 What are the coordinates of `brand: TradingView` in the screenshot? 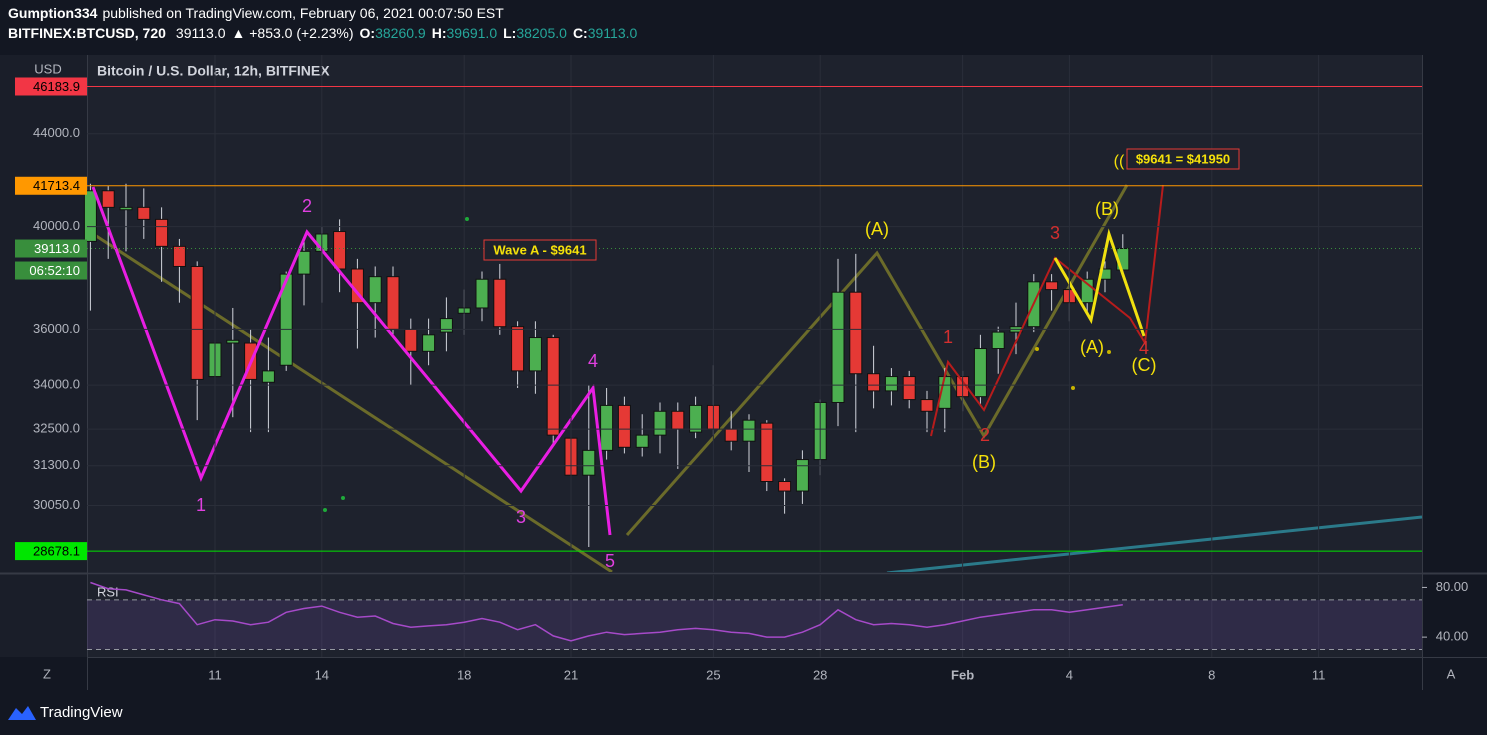 It's located at (81, 712).